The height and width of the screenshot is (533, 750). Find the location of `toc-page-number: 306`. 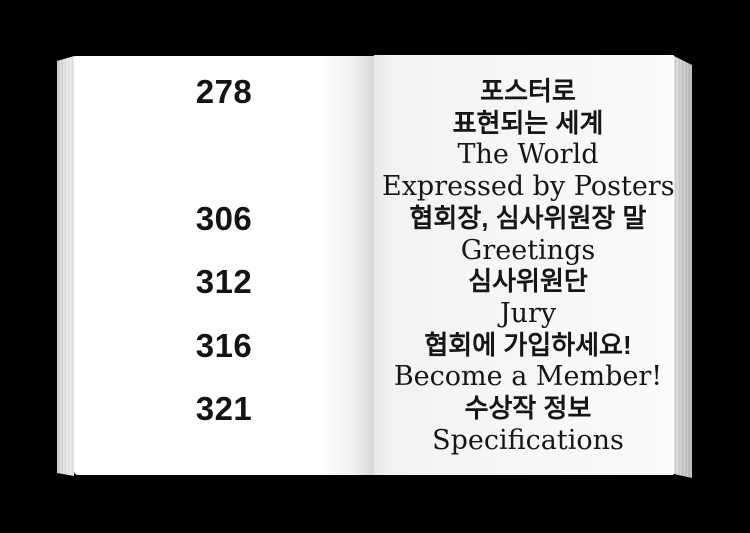

toc-page-number: 306 is located at coordinates (224, 218).